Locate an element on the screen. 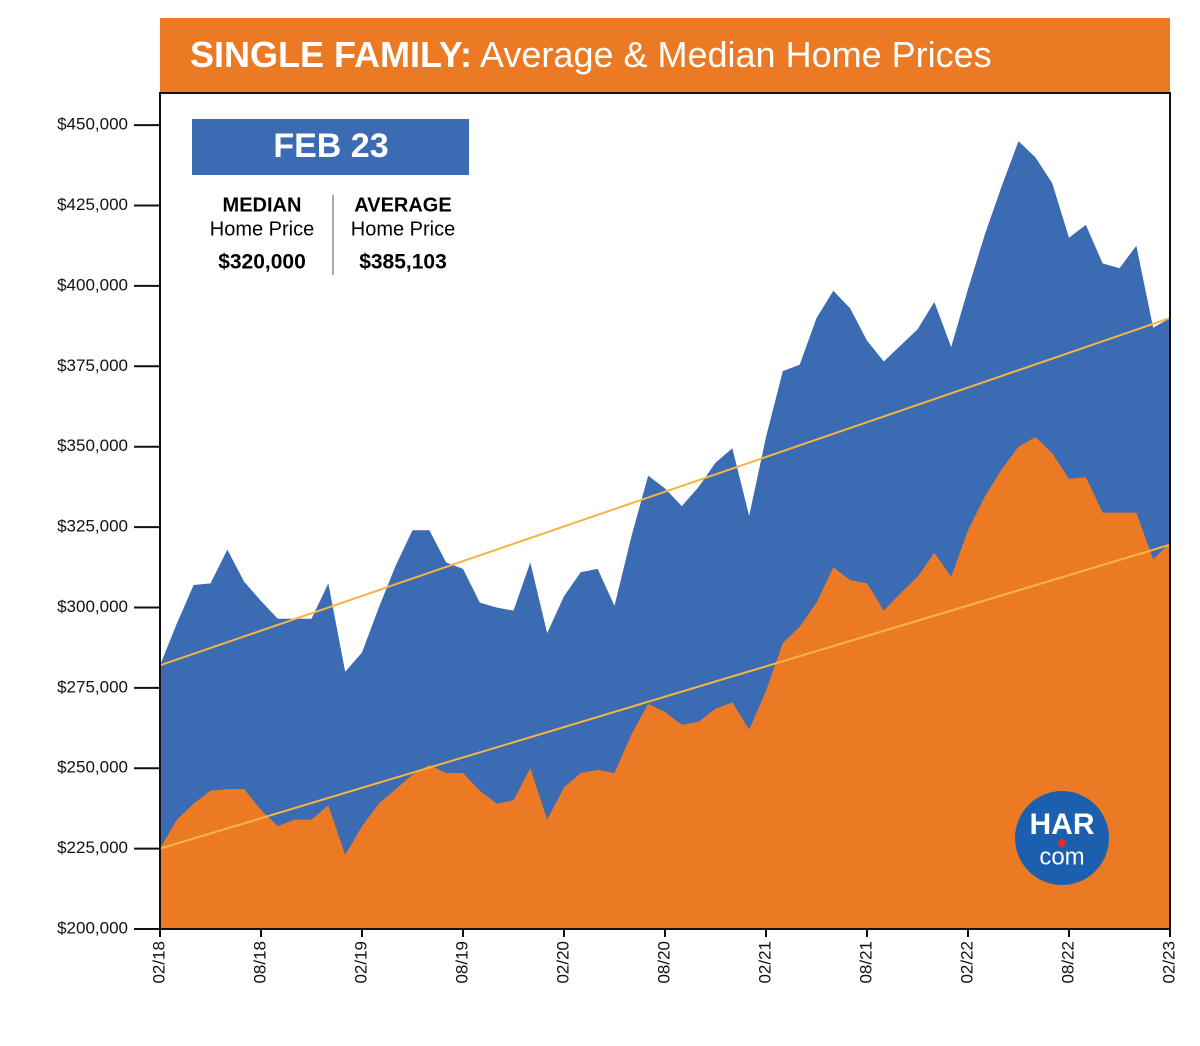 This screenshot has height=1046, width=1200. info-label: AVERAGE is located at coordinates (402, 205).